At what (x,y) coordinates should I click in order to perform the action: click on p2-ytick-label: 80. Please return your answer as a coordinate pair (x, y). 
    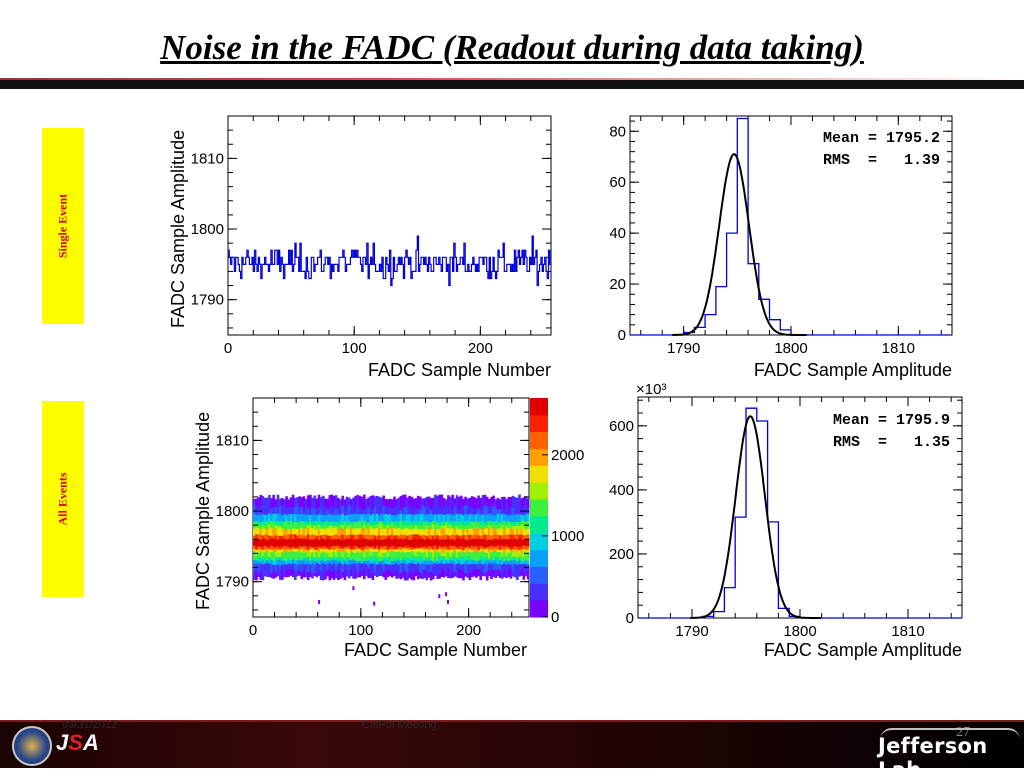
    Looking at the image, I should click on (617, 131).